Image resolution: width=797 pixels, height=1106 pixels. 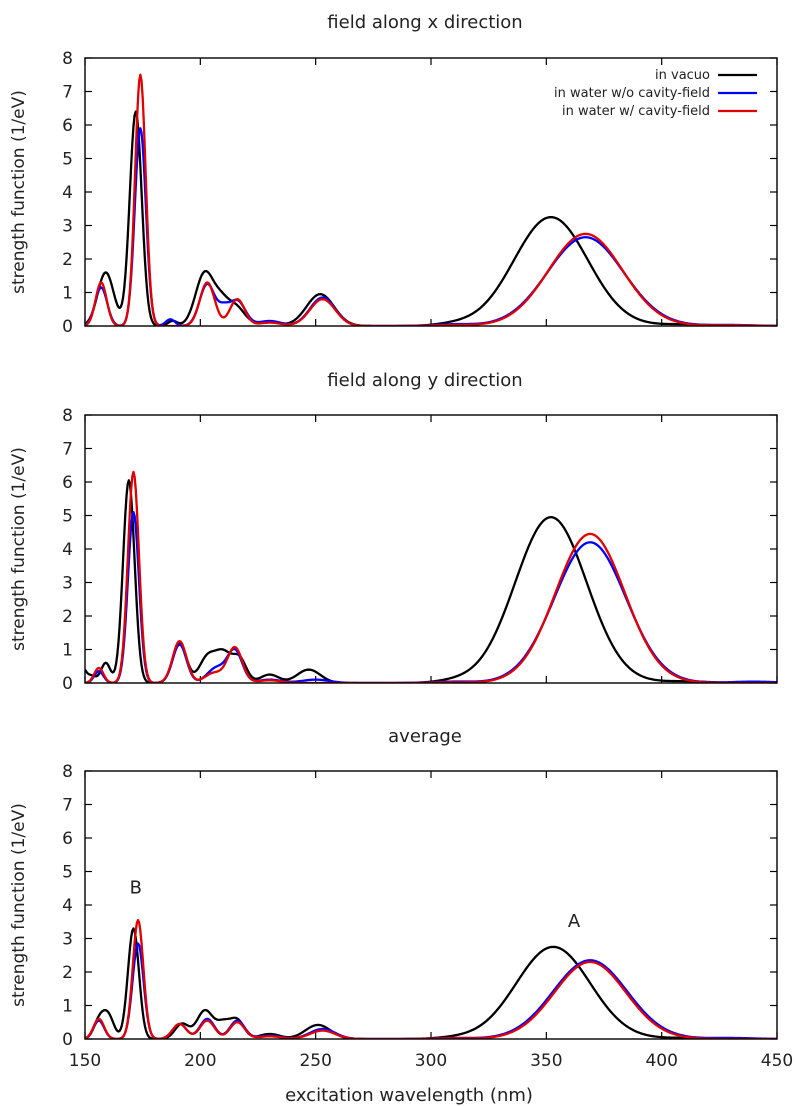 What do you see at coordinates (574, 921) in the screenshot?
I see `annotation-a: A` at bounding box center [574, 921].